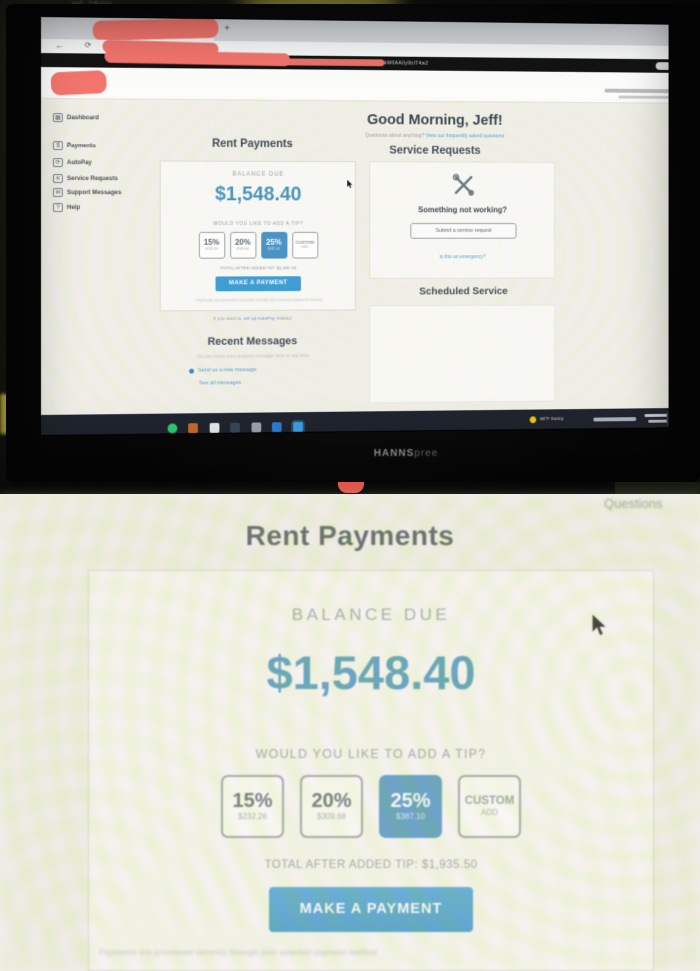 The height and width of the screenshot is (971, 700). What do you see at coordinates (79, 83) in the screenshot?
I see `redaction-scribble-logo` at bounding box center [79, 83].